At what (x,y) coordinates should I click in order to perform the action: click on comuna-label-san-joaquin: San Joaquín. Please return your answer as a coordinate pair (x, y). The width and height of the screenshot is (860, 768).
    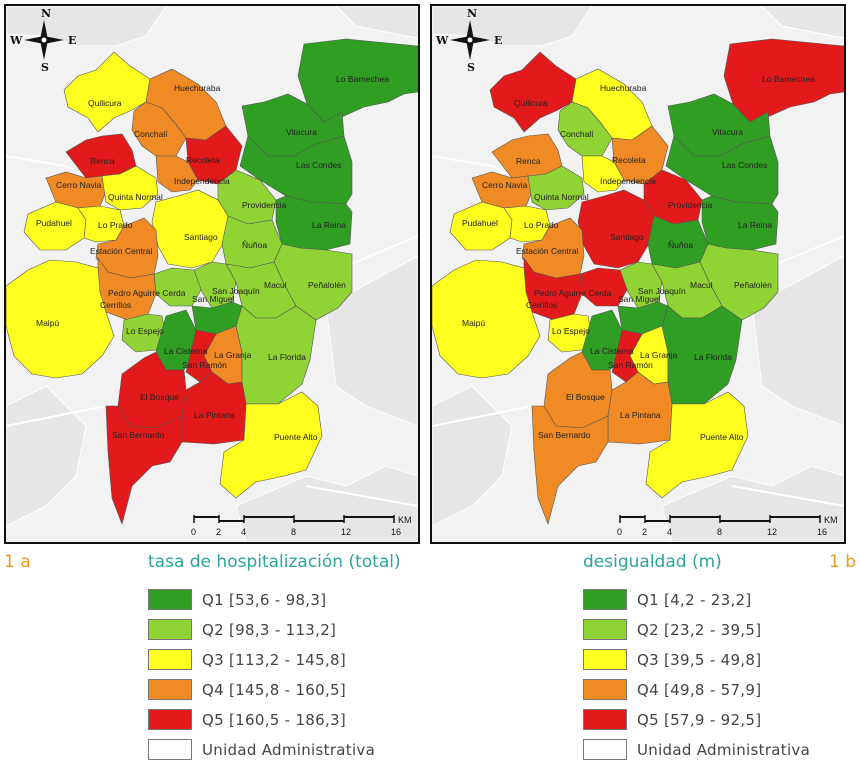
    Looking at the image, I should click on (236, 291).